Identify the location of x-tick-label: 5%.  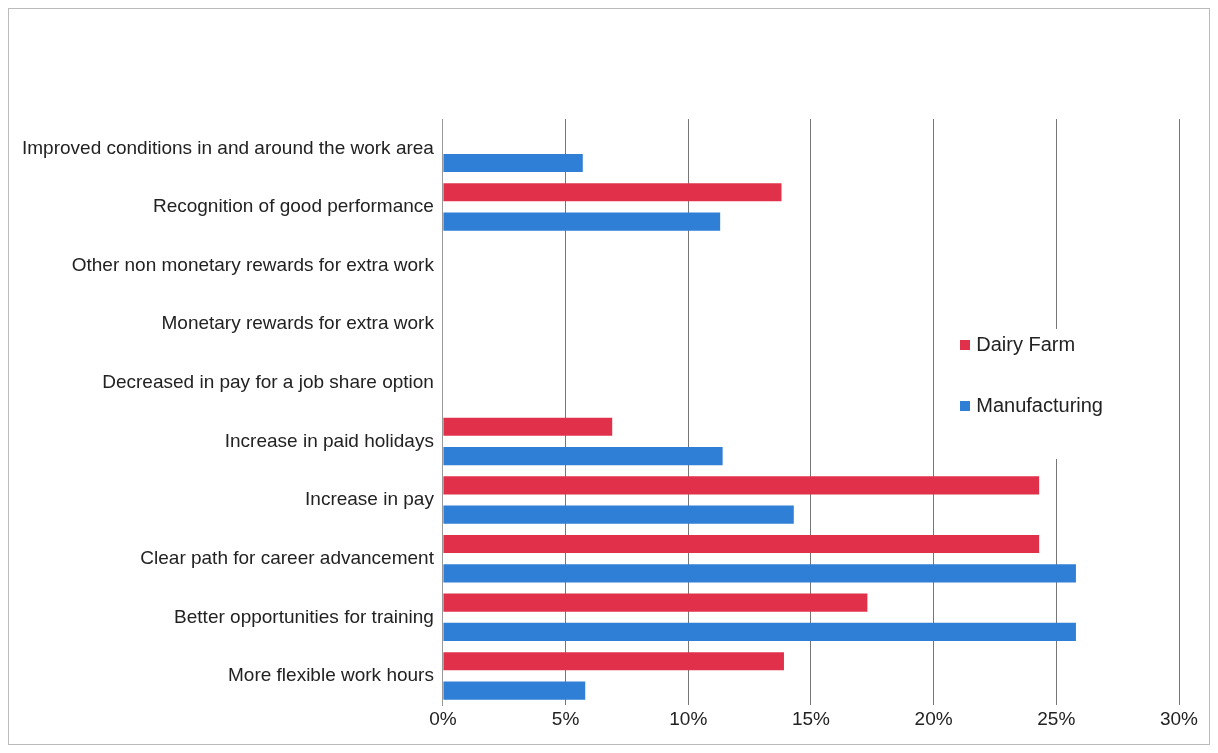
(565, 718).